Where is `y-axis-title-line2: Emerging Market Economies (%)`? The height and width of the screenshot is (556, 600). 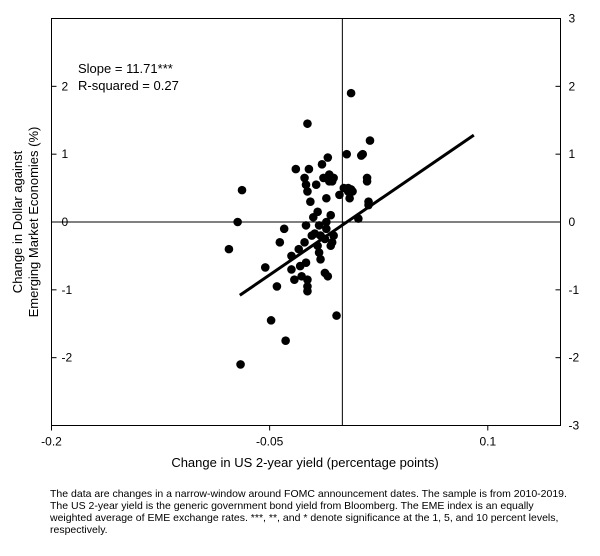 y-axis-title-line2: Emerging Market Economies (%) is located at coordinates (33, 222).